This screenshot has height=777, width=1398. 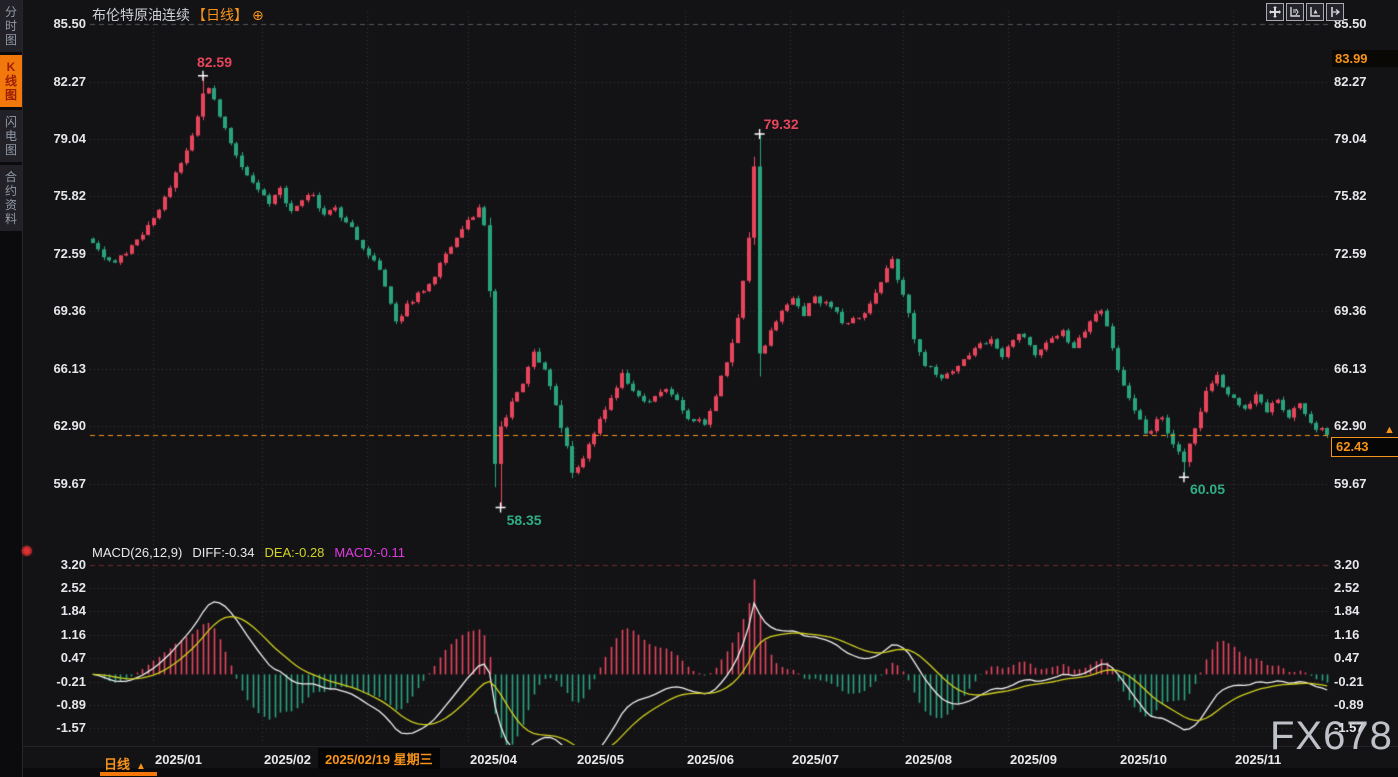 What do you see at coordinates (69, 426) in the screenshot?
I see `price-tick-left: 62.90` at bounding box center [69, 426].